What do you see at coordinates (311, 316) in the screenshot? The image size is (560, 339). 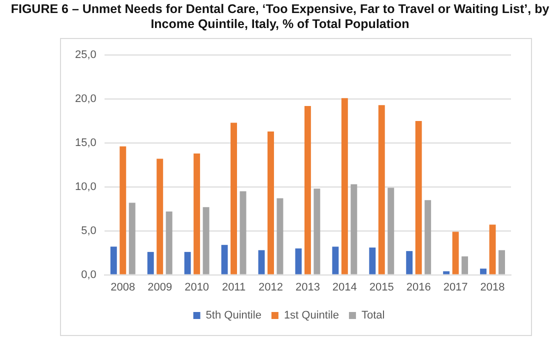 I see `legend-label: 1st Quintile` at bounding box center [311, 316].